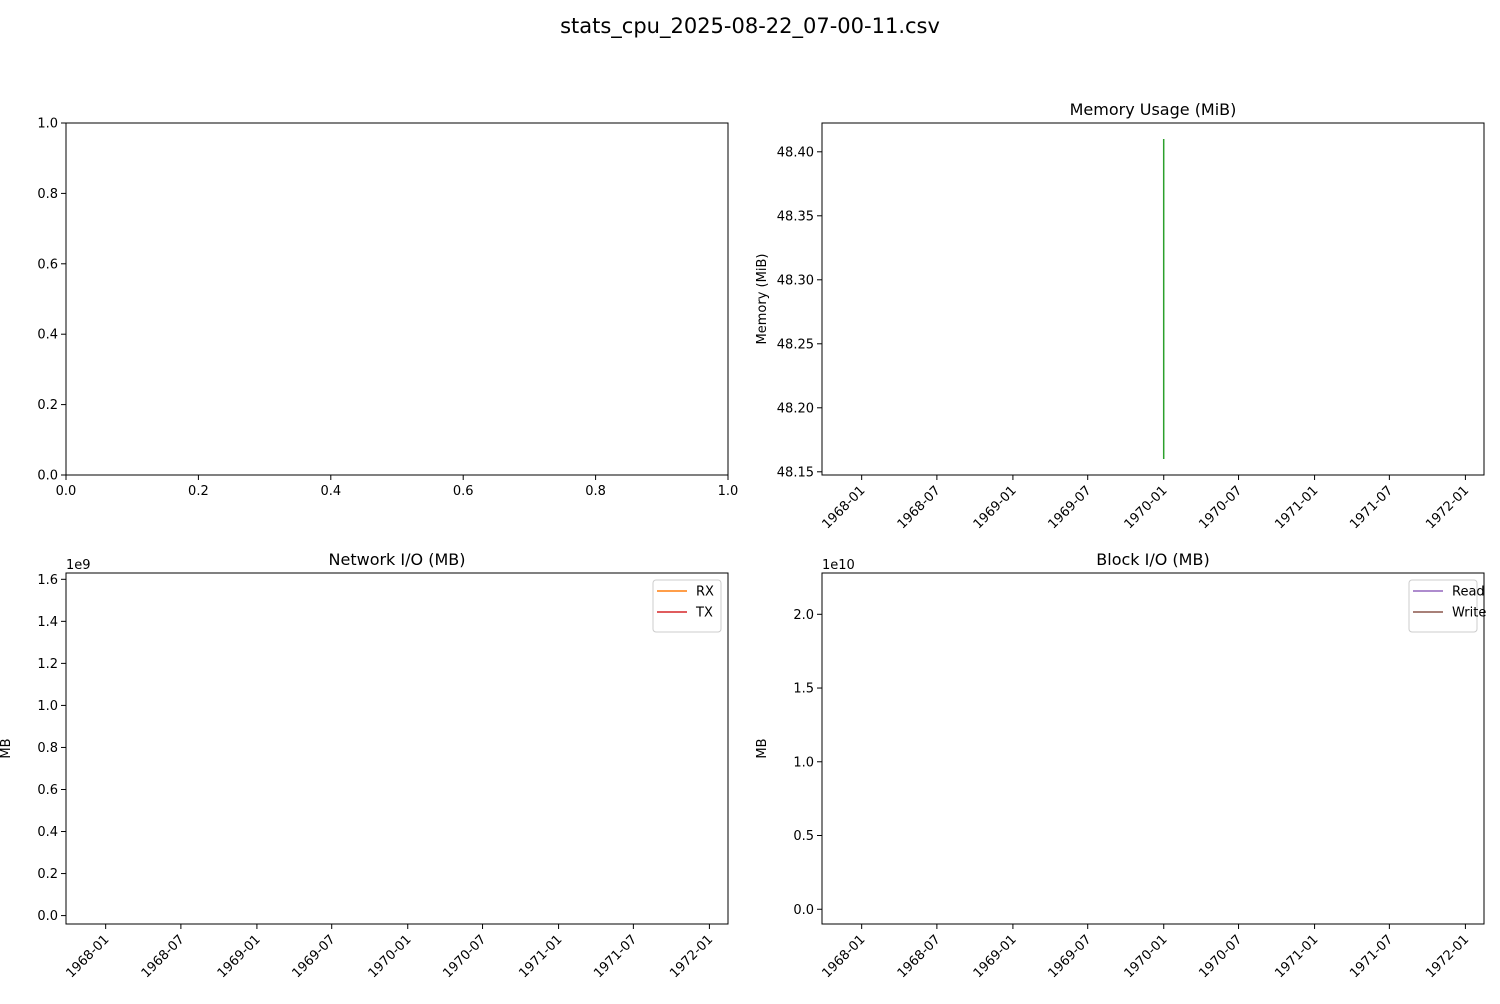 Image resolution: width=1500 pixels, height=1004 pixels. Describe the element at coordinates (838, 565) in the screenshot. I see `y-offset-label: 1e10` at that location.